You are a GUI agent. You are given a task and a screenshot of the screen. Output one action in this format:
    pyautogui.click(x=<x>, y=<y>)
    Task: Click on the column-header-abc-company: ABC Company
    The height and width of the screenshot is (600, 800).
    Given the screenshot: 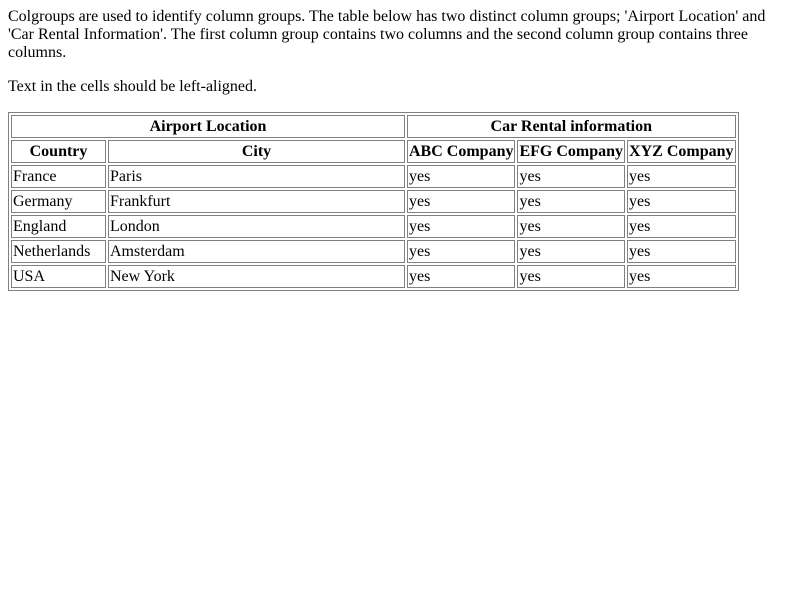 What is the action you would take?
    pyautogui.click(x=461, y=151)
    